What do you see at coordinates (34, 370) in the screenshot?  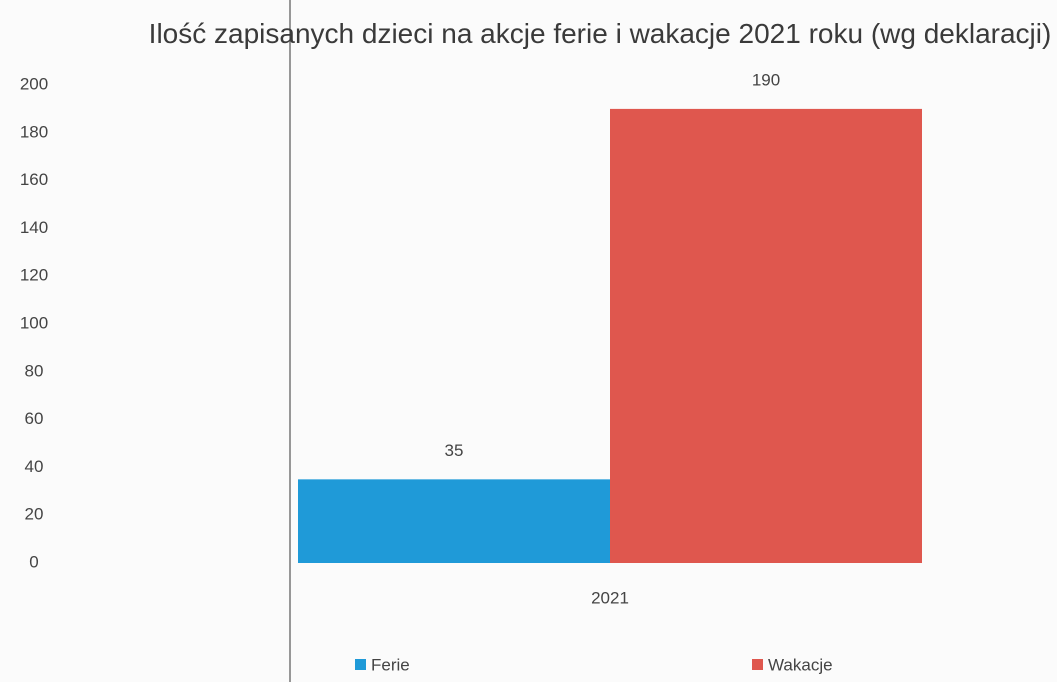 I see `y-tick-label: 80` at bounding box center [34, 370].